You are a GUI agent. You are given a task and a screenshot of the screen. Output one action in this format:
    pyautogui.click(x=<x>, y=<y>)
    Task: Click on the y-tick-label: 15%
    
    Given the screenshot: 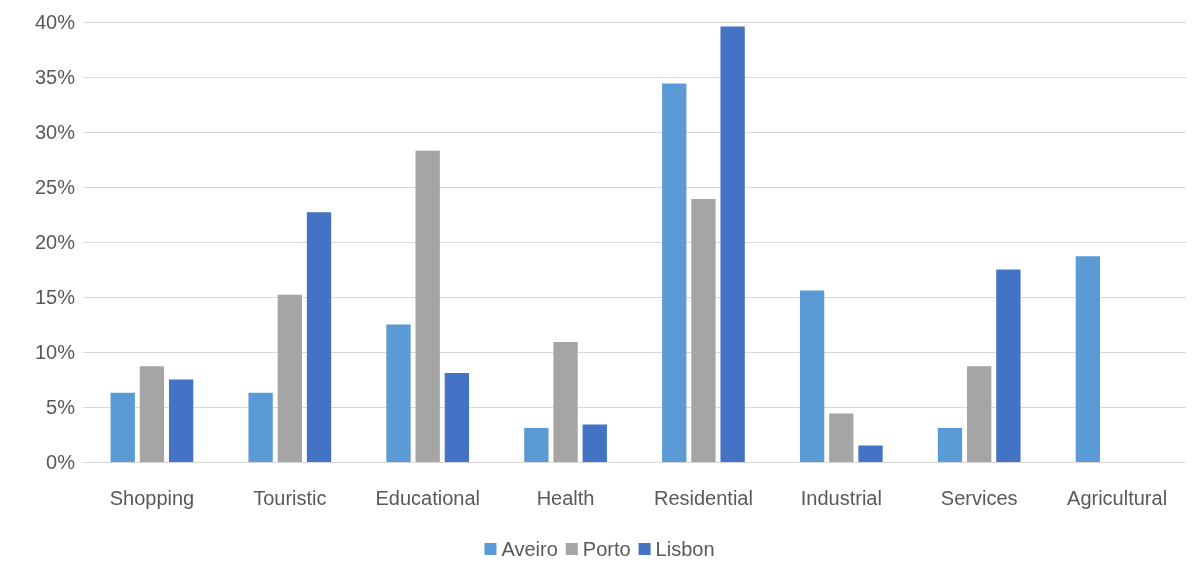 What is the action you would take?
    pyautogui.click(x=55, y=297)
    